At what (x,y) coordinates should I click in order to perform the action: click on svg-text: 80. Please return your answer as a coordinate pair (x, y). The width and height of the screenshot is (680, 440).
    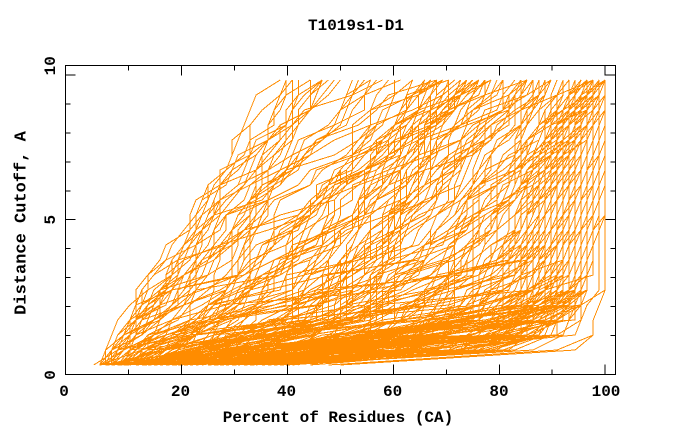
    Looking at the image, I should click on (498, 392).